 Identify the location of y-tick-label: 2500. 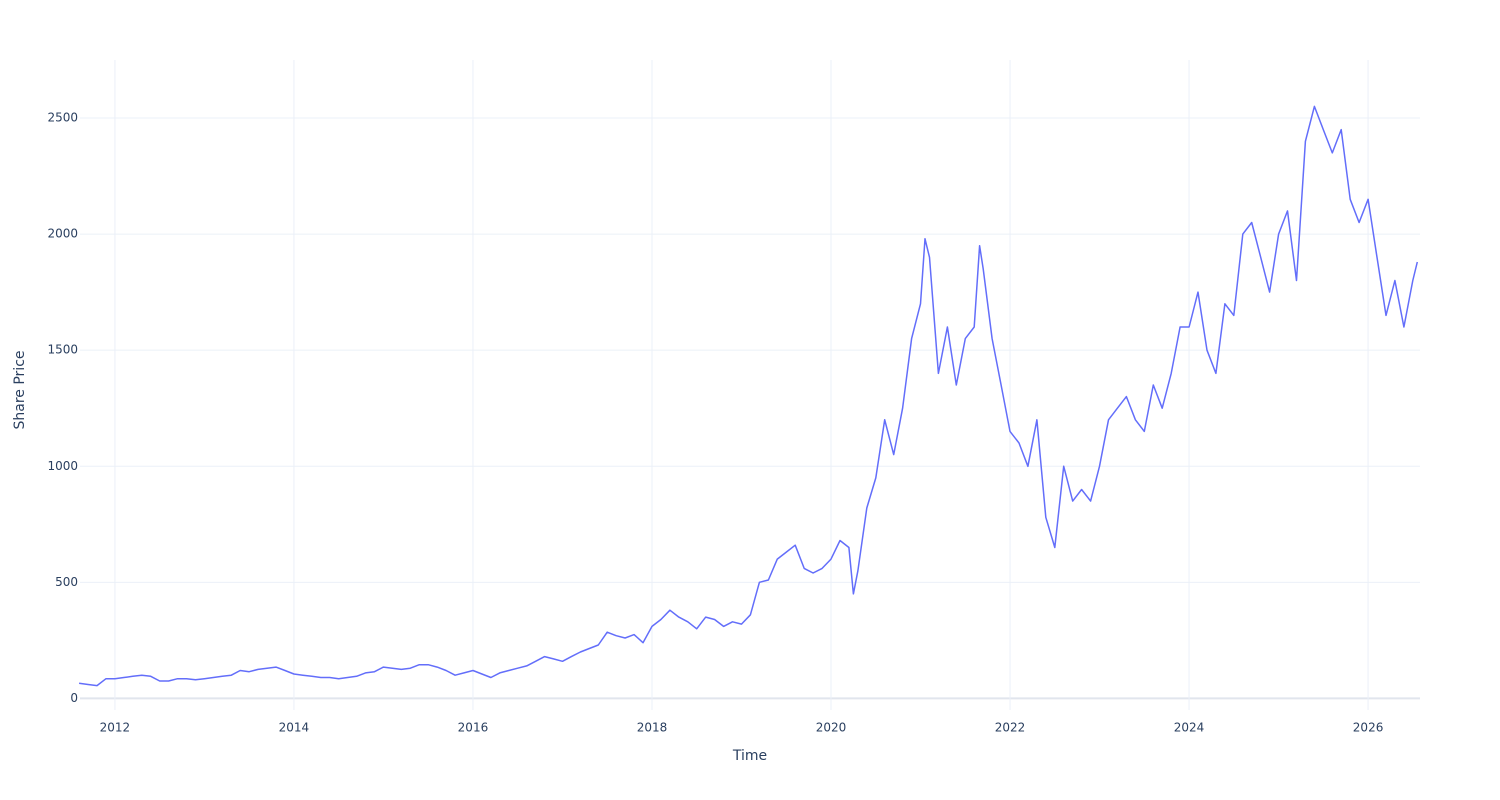
(62, 118).